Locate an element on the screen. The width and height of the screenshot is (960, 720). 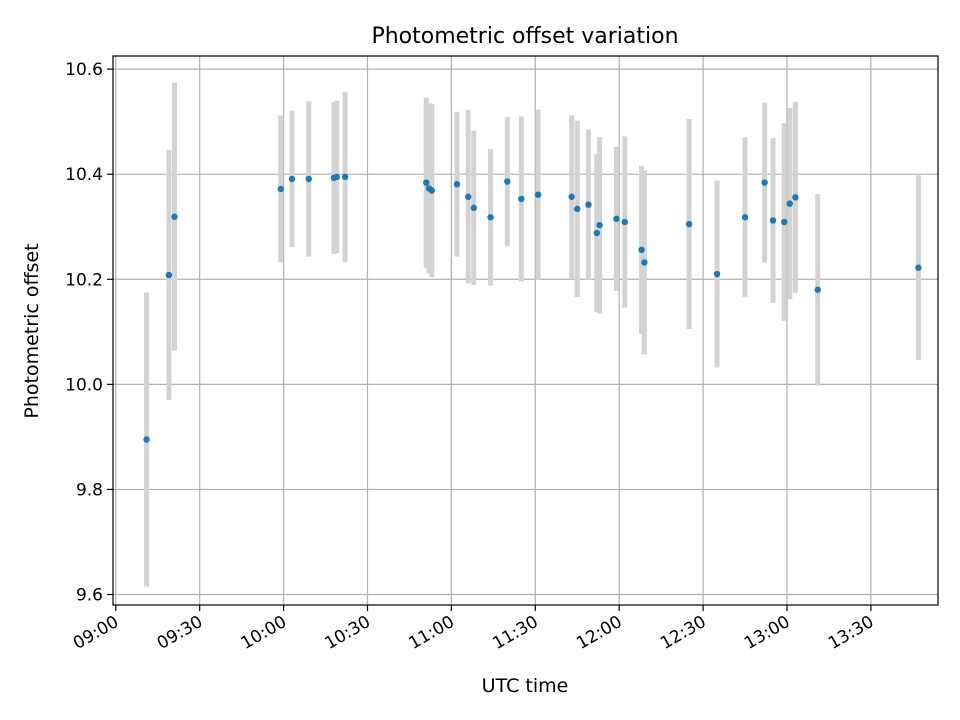
y-tick-label: 10.6 is located at coordinates (84, 70).